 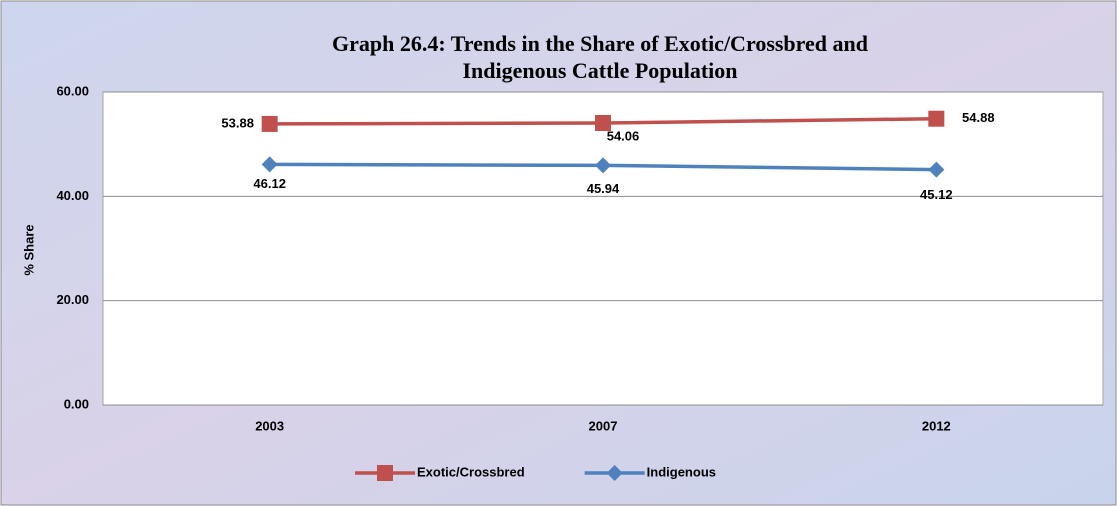 I want to click on x-tick-label: 2007, so click(x=603, y=425).